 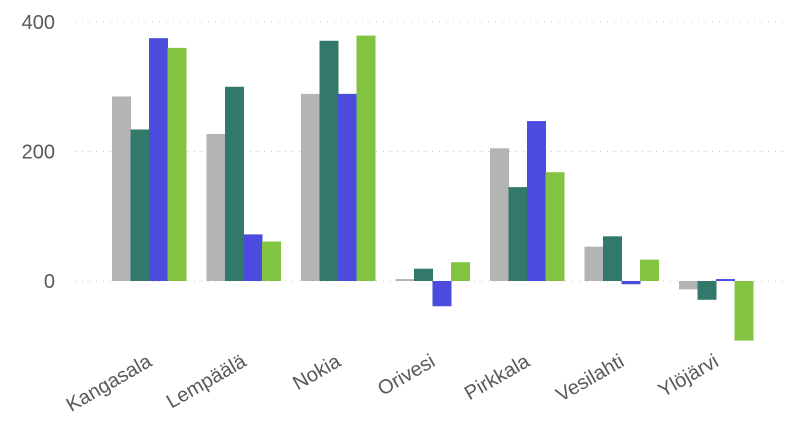 What do you see at coordinates (689, 376) in the screenshot?
I see `x-tick-label: Ylöjärvi` at bounding box center [689, 376].